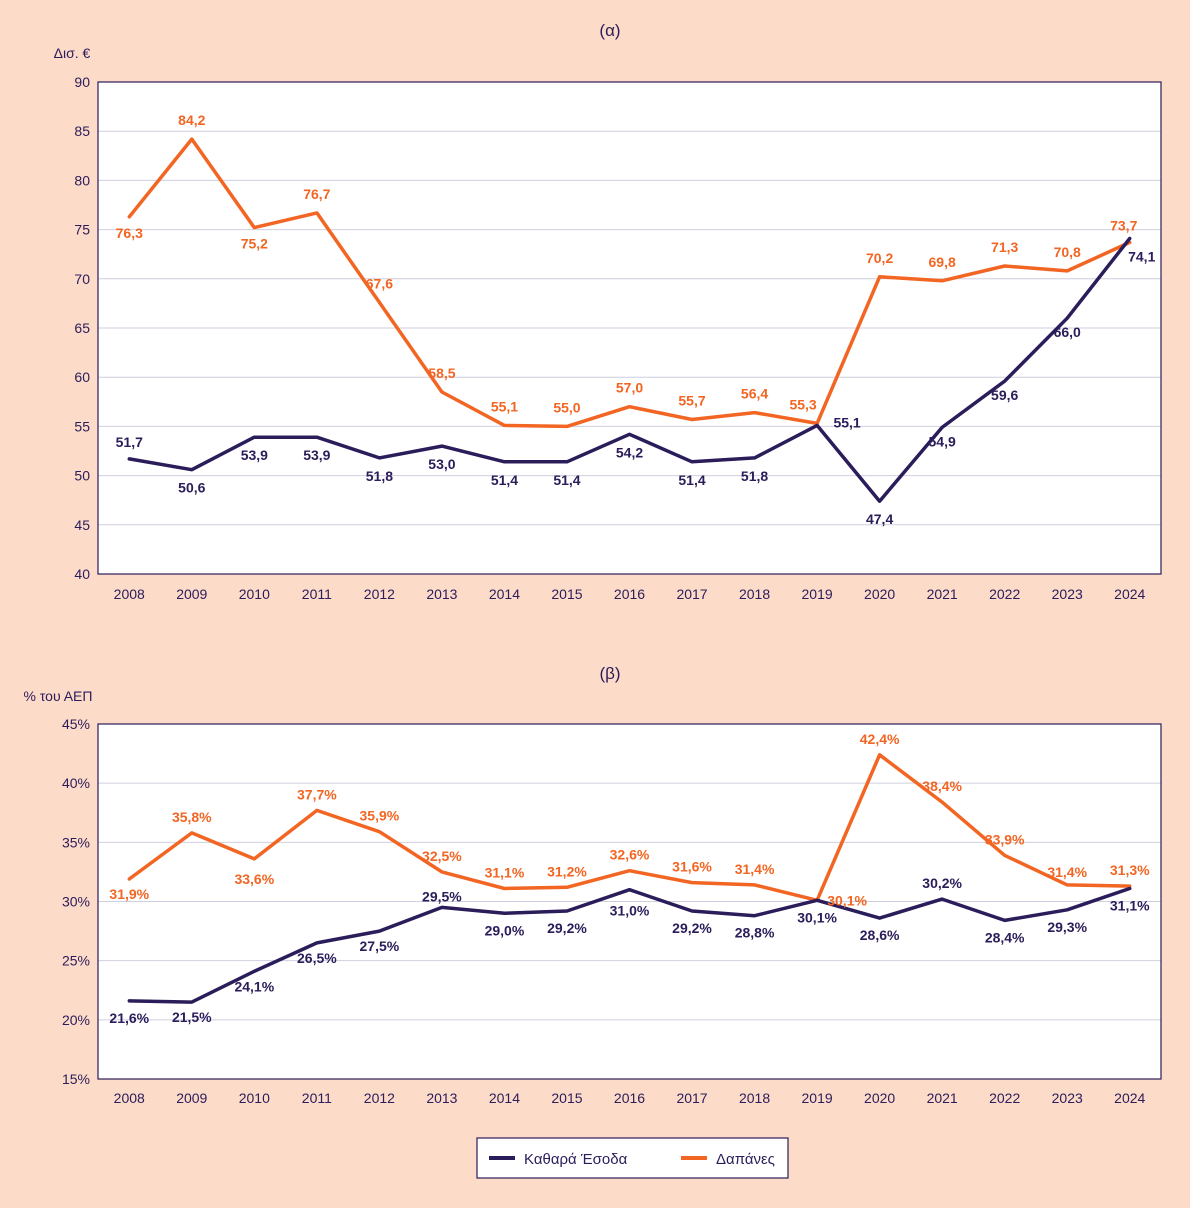  What do you see at coordinates (629, 594) in the screenshot?
I see `chart-a-x-tick-label: 2016` at bounding box center [629, 594].